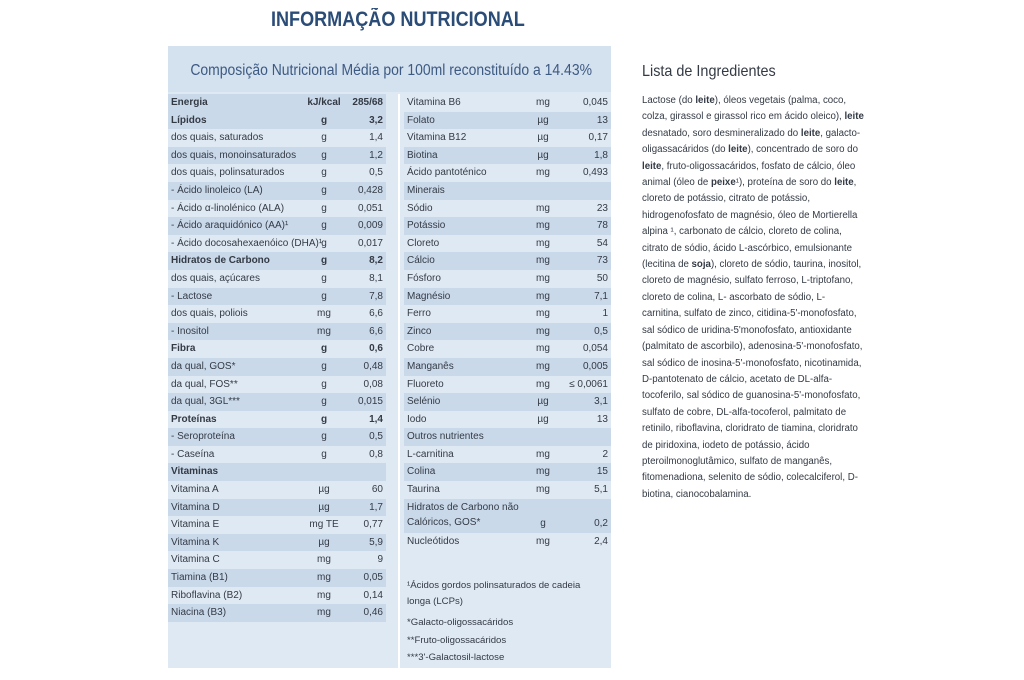  I want to click on table-row: Minerais, so click(507, 190).